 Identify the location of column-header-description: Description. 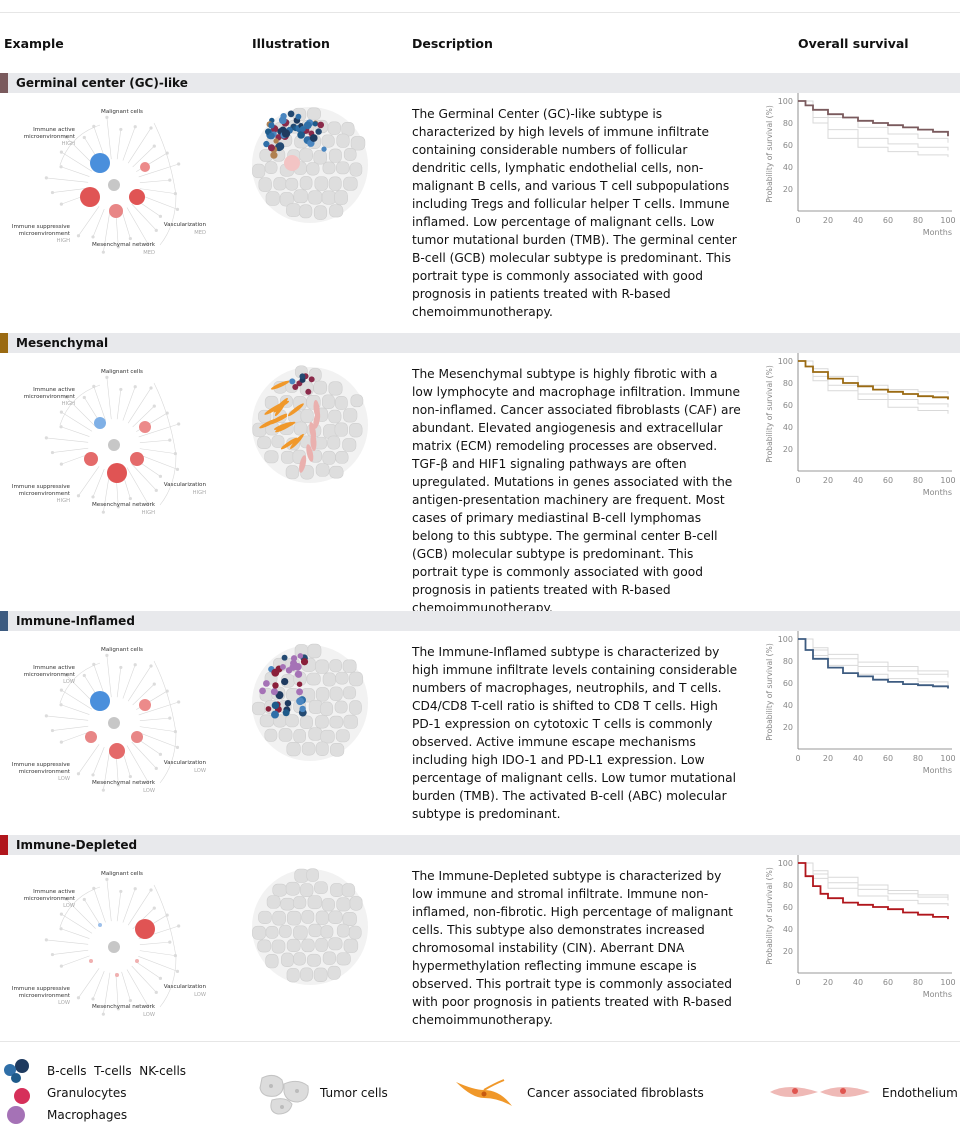
(452, 43).